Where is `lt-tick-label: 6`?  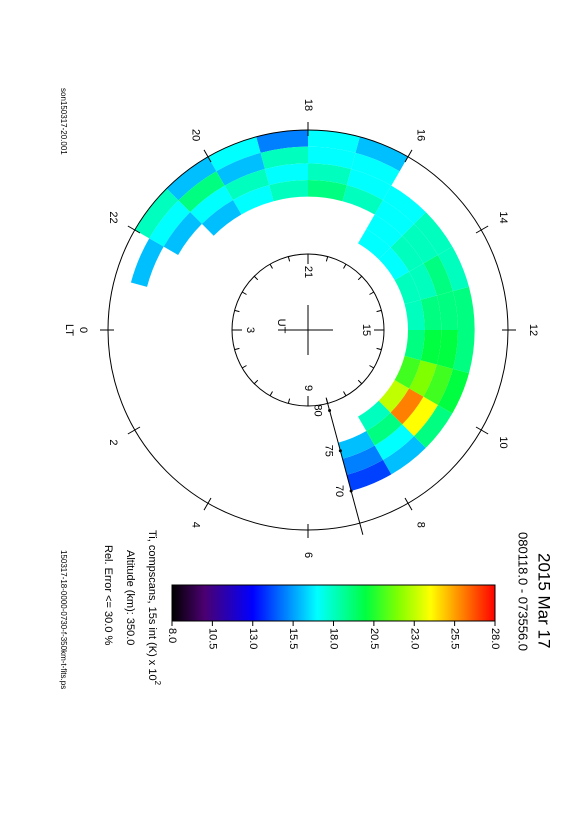
lt-tick-label: 6 is located at coordinates (308, 555).